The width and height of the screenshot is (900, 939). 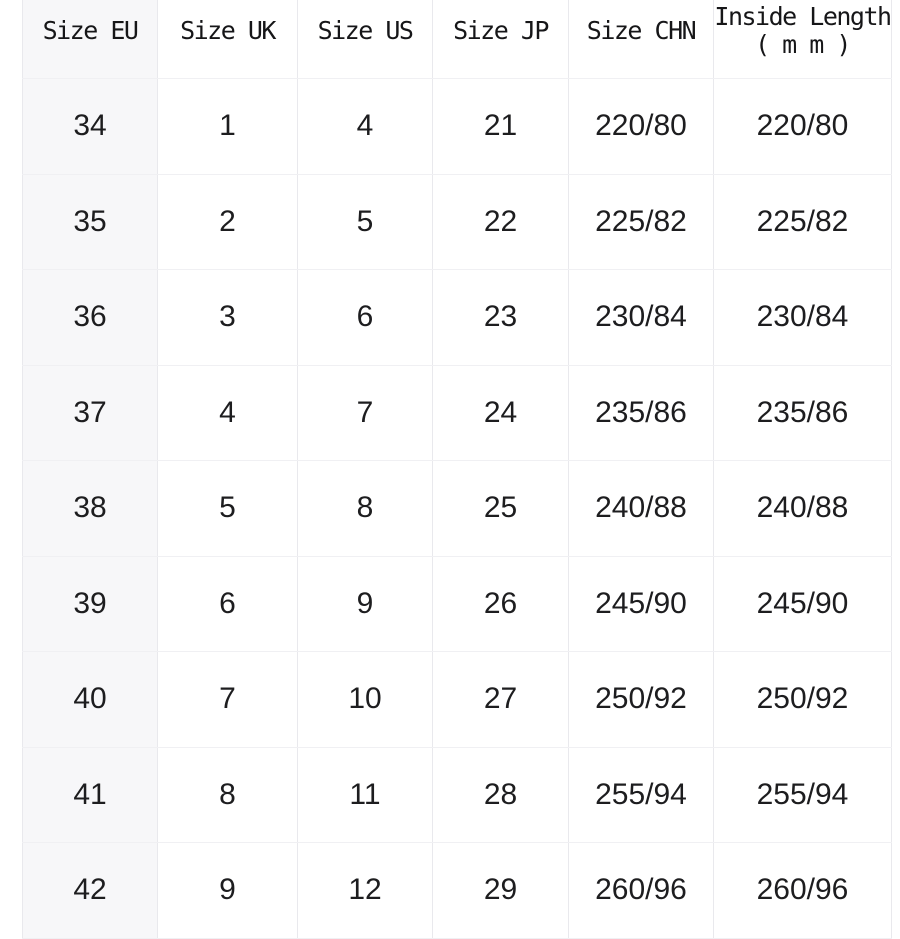 I want to click on table-row: 39 6 9 26 245/90 245/90, so click(x=457, y=603).